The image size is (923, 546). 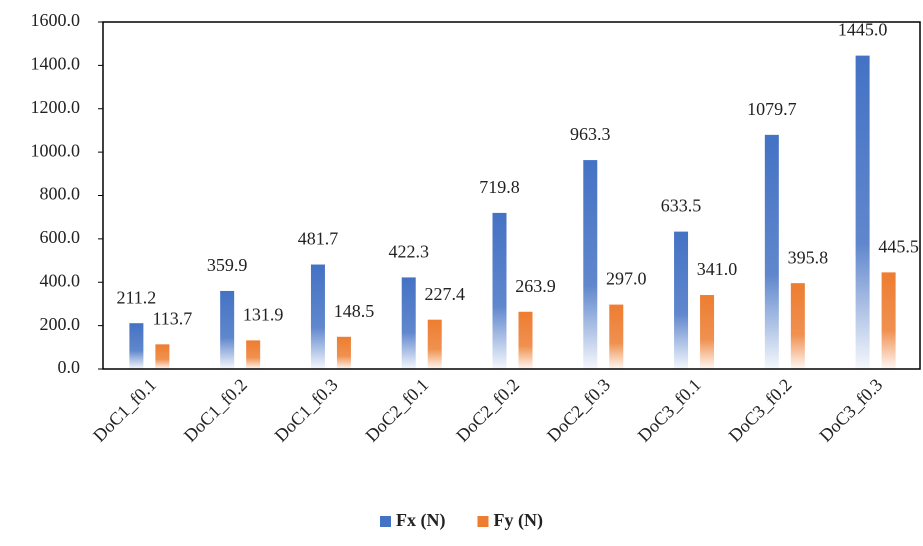 What do you see at coordinates (263, 315) in the screenshot?
I see `data-label: 131.9` at bounding box center [263, 315].